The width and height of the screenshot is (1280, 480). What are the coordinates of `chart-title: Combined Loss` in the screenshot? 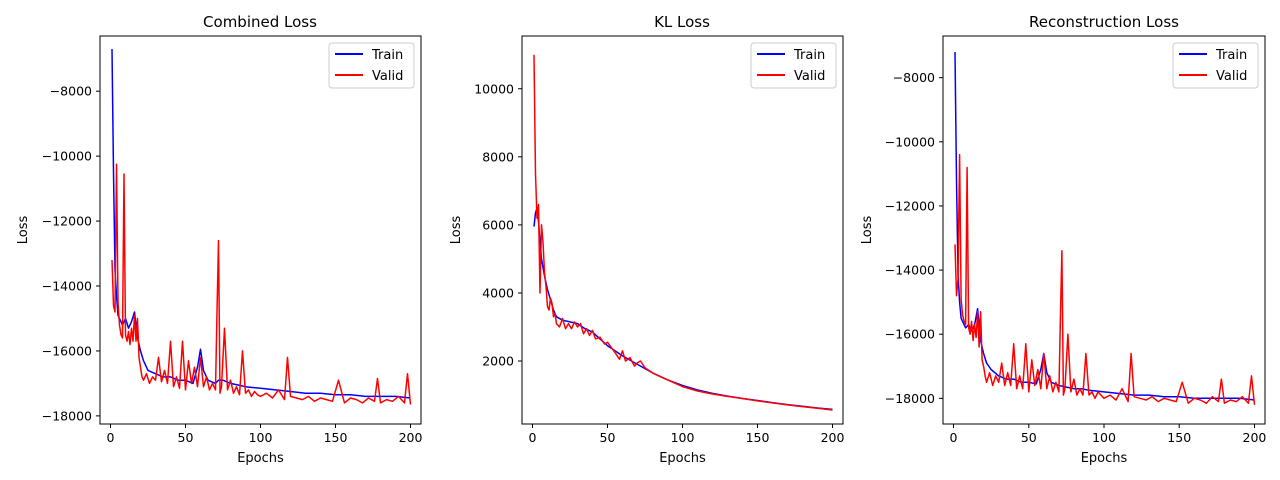 It's located at (260, 22).